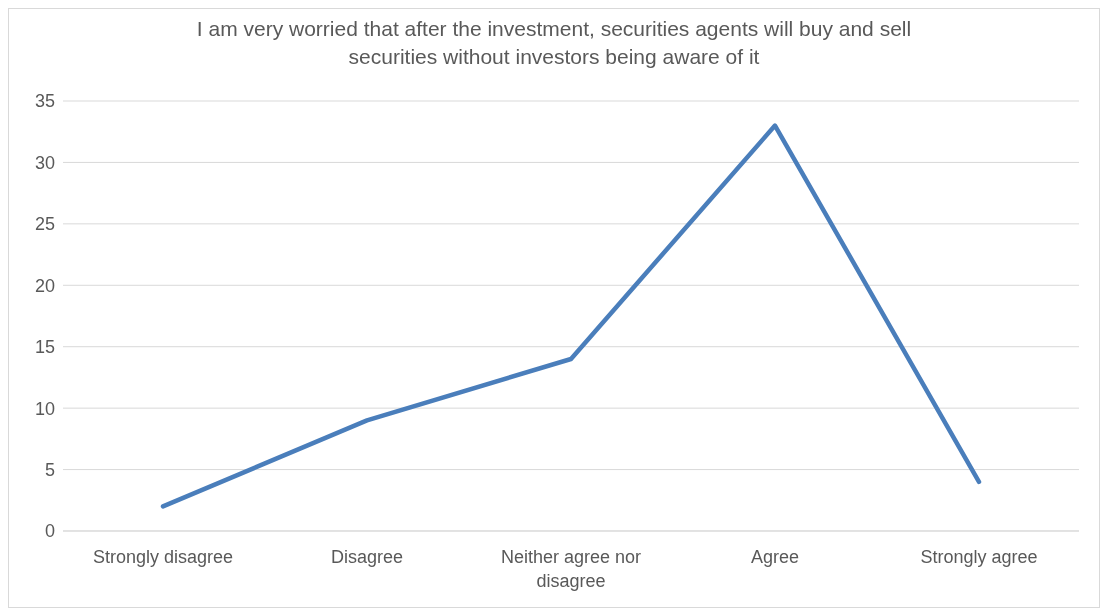  Describe the element at coordinates (44, 162) in the screenshot. I see `y-tick-label: 30` at that location.